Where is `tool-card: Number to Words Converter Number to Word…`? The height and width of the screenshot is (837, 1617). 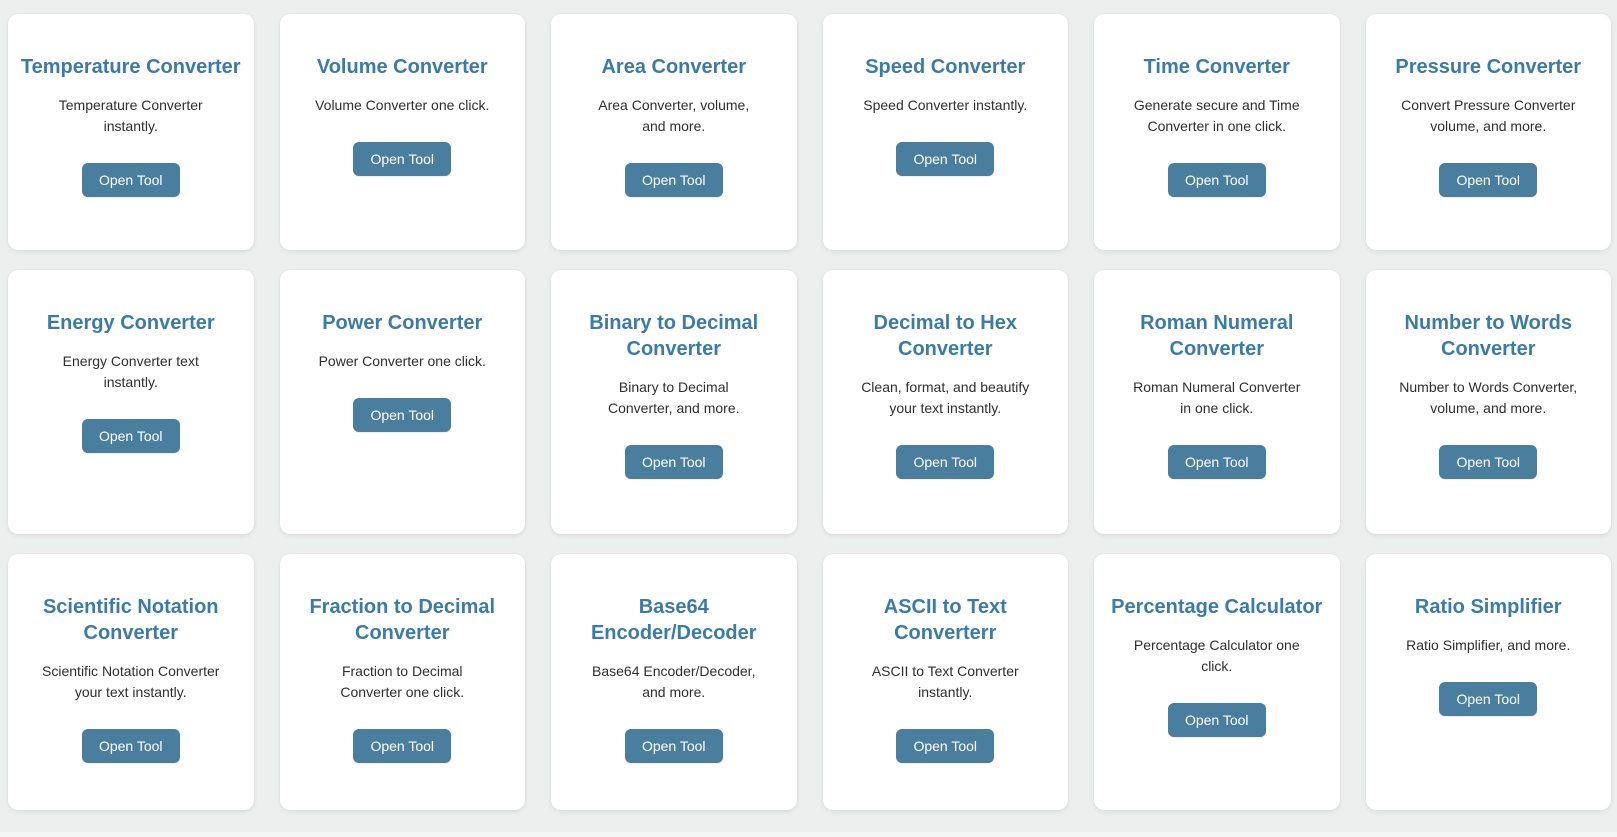 tool-card: Number to Words Converter Number to Word… is located at coordinates (1488, 402).